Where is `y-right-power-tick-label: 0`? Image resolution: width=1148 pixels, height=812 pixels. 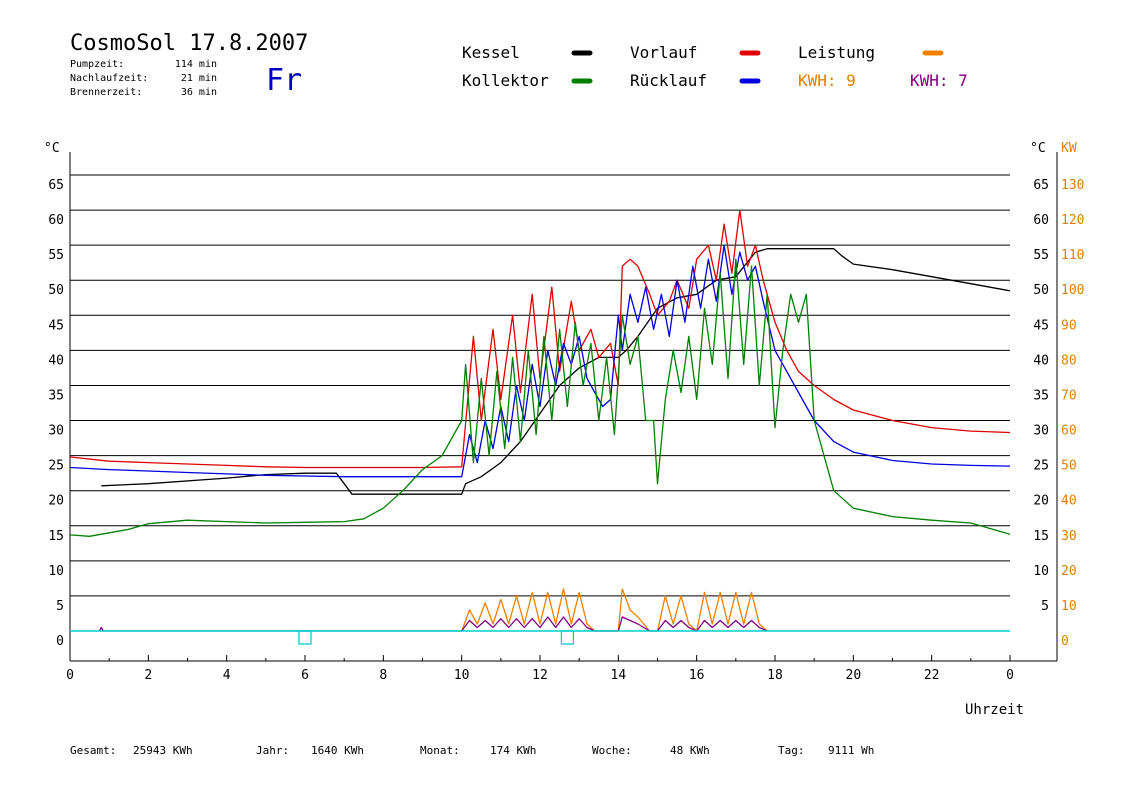 y-right-power-tick-label: 0 is located at coordinates (1065, 641).